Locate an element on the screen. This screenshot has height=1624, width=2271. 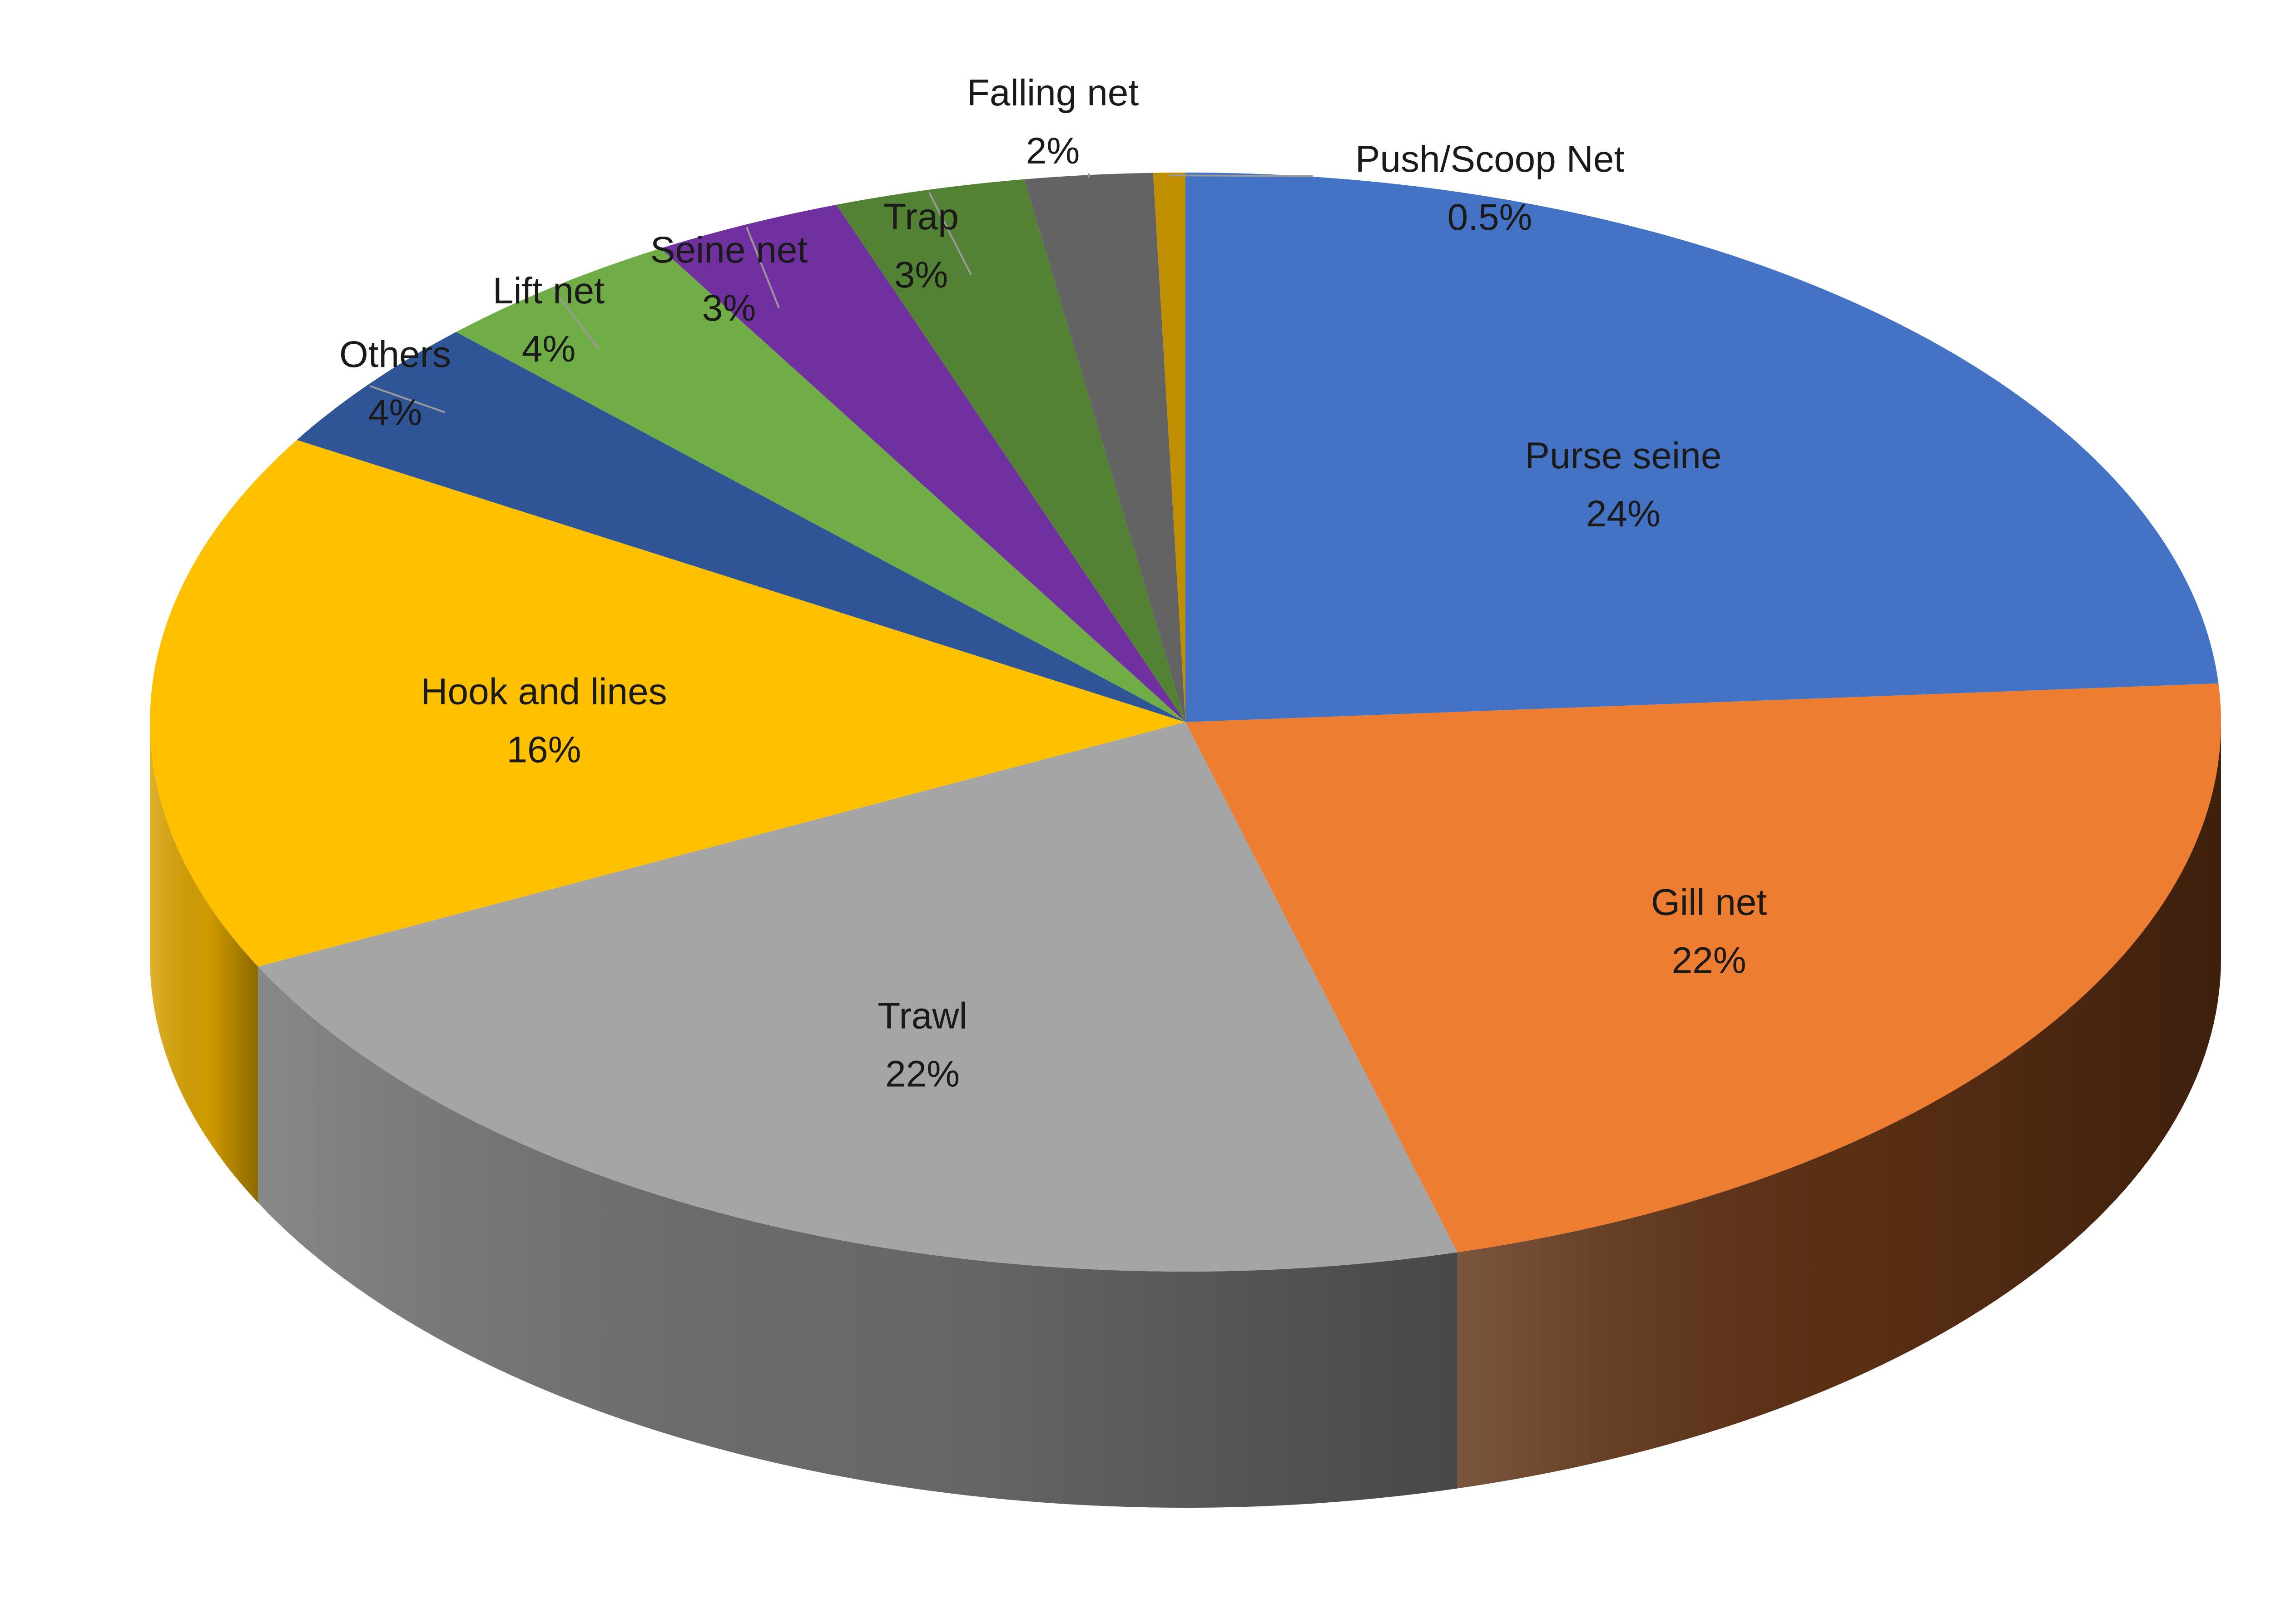
slice-percent-label: 2% is located at coordinates (1053, 151).